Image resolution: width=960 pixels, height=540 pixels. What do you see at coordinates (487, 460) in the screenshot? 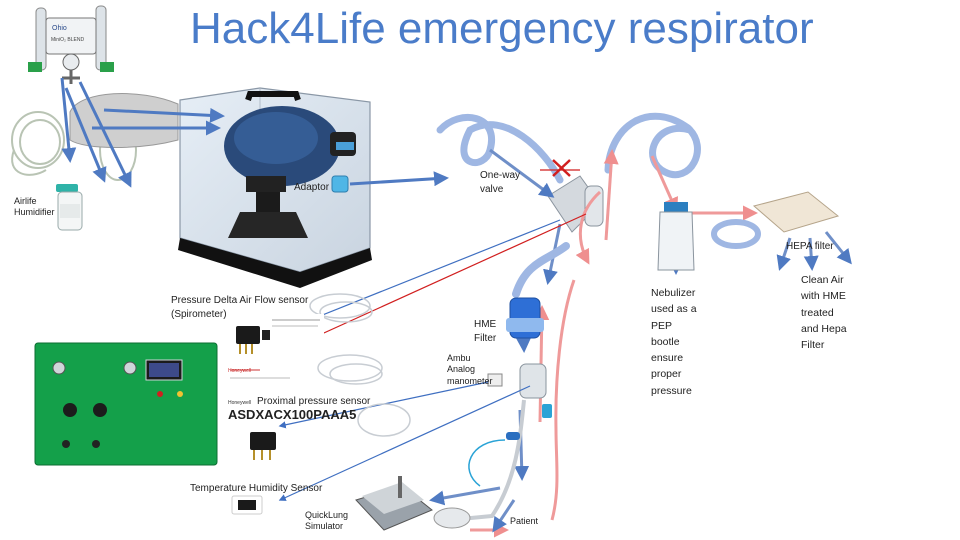
I see `patient-tube` at bounding box center [487, 460].